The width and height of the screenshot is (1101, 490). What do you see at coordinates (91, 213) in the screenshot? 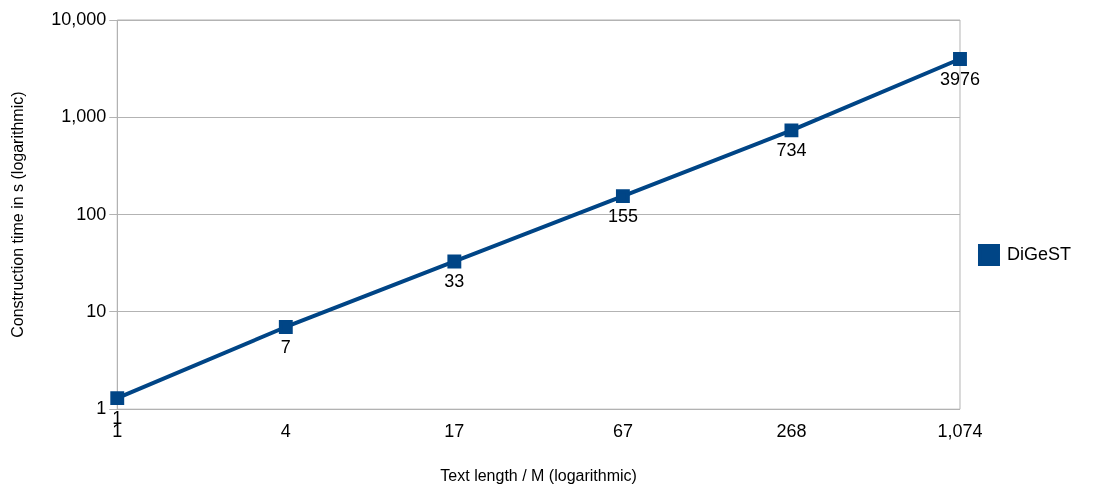
I see `y-tick-label: 100` at bounding box center [91, 213].